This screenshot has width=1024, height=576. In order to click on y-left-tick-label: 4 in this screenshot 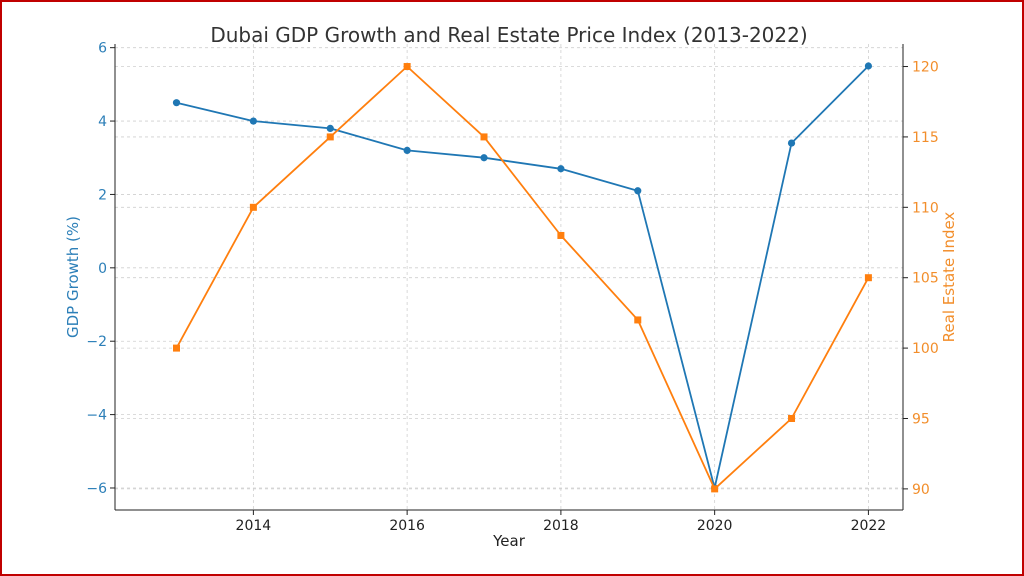, I will do `click(102, 122)`.